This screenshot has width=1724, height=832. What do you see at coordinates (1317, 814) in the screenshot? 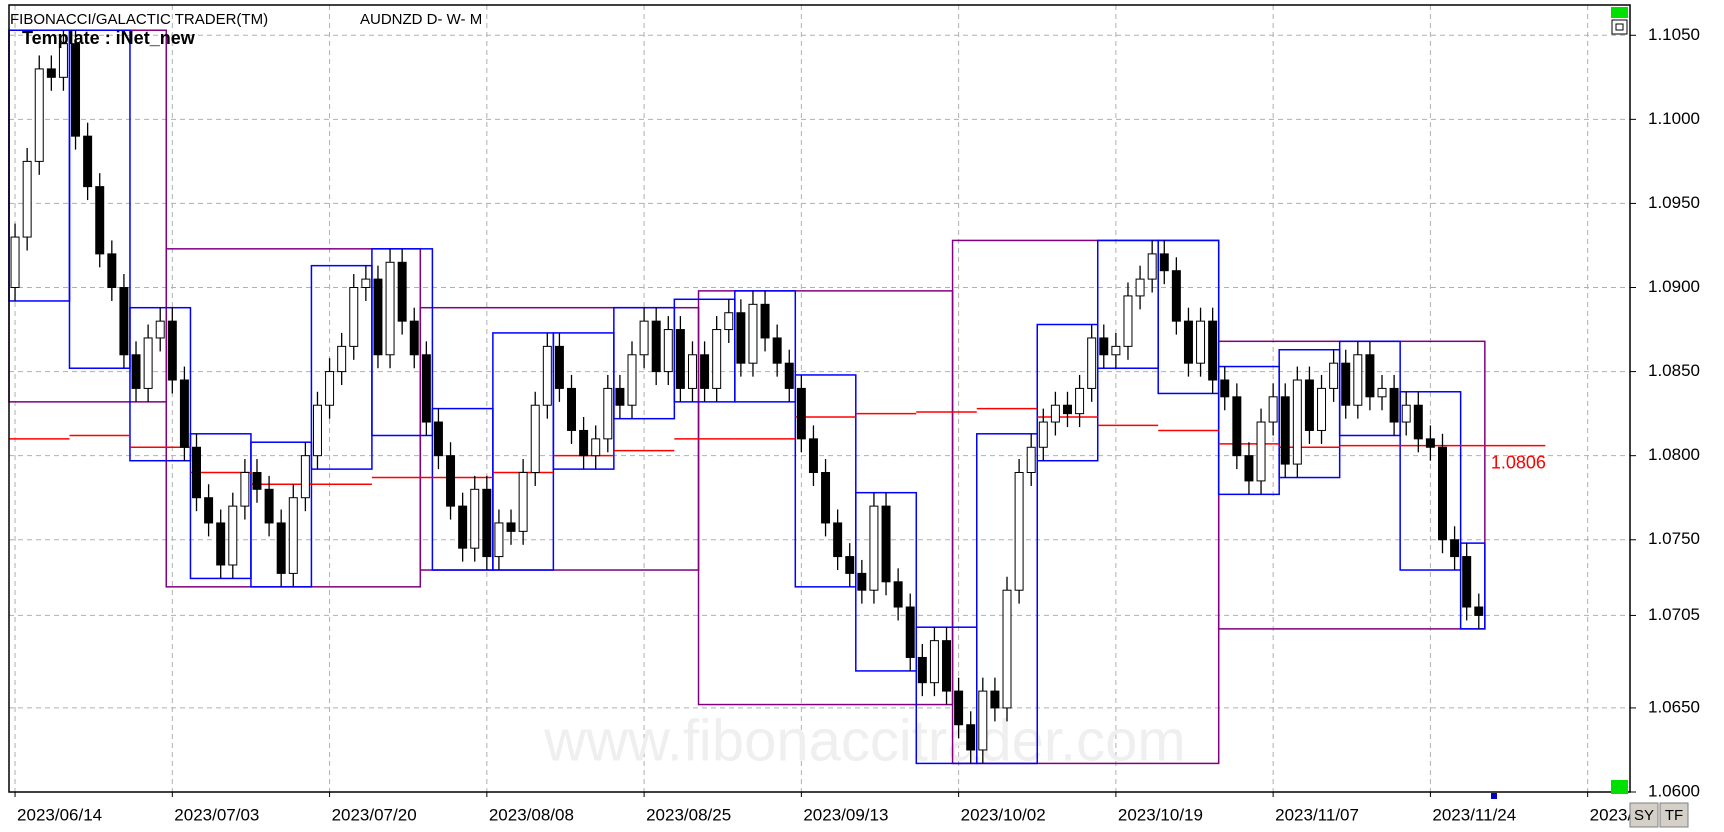
I see `x-tick-label: 2023/11/07` at bounding box center [1317, 814].